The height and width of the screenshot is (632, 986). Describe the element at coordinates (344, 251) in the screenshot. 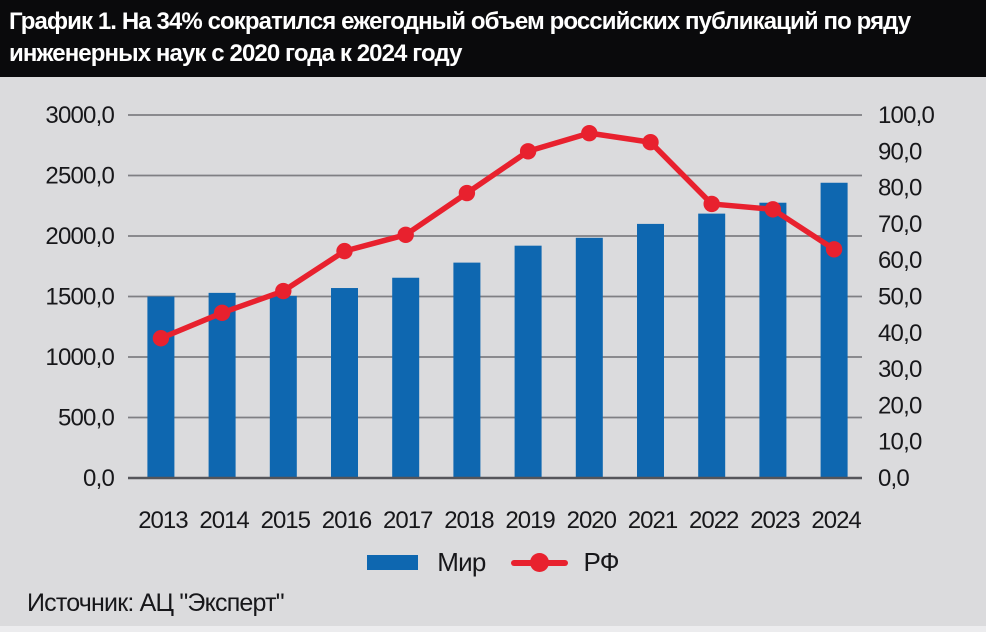

I see `line-marker-2016` at that location.